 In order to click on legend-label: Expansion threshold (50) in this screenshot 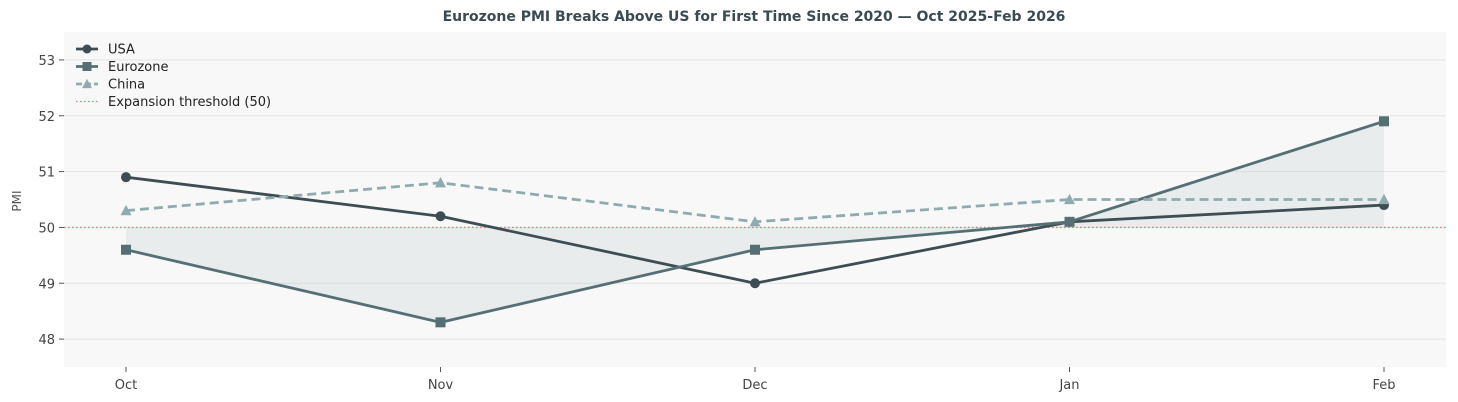, I will do `click(189, 102)`.